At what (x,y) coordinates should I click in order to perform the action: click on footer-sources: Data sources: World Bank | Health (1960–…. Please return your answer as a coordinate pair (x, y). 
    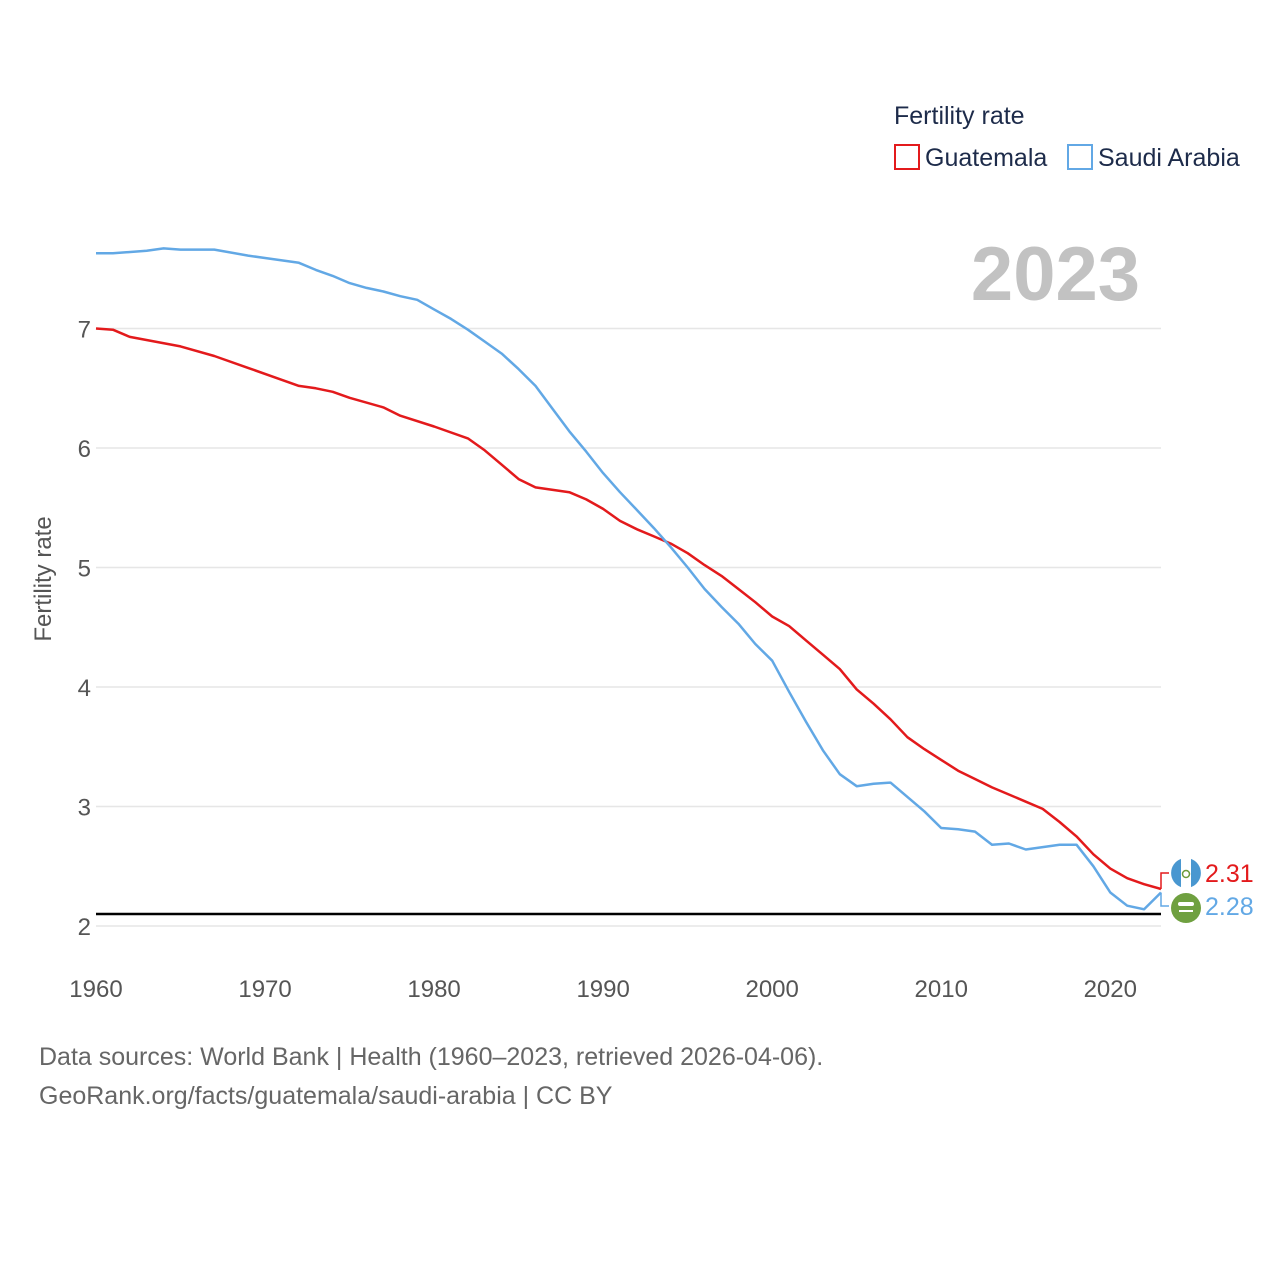
    Looking at the image, I should click on (431, 1057).